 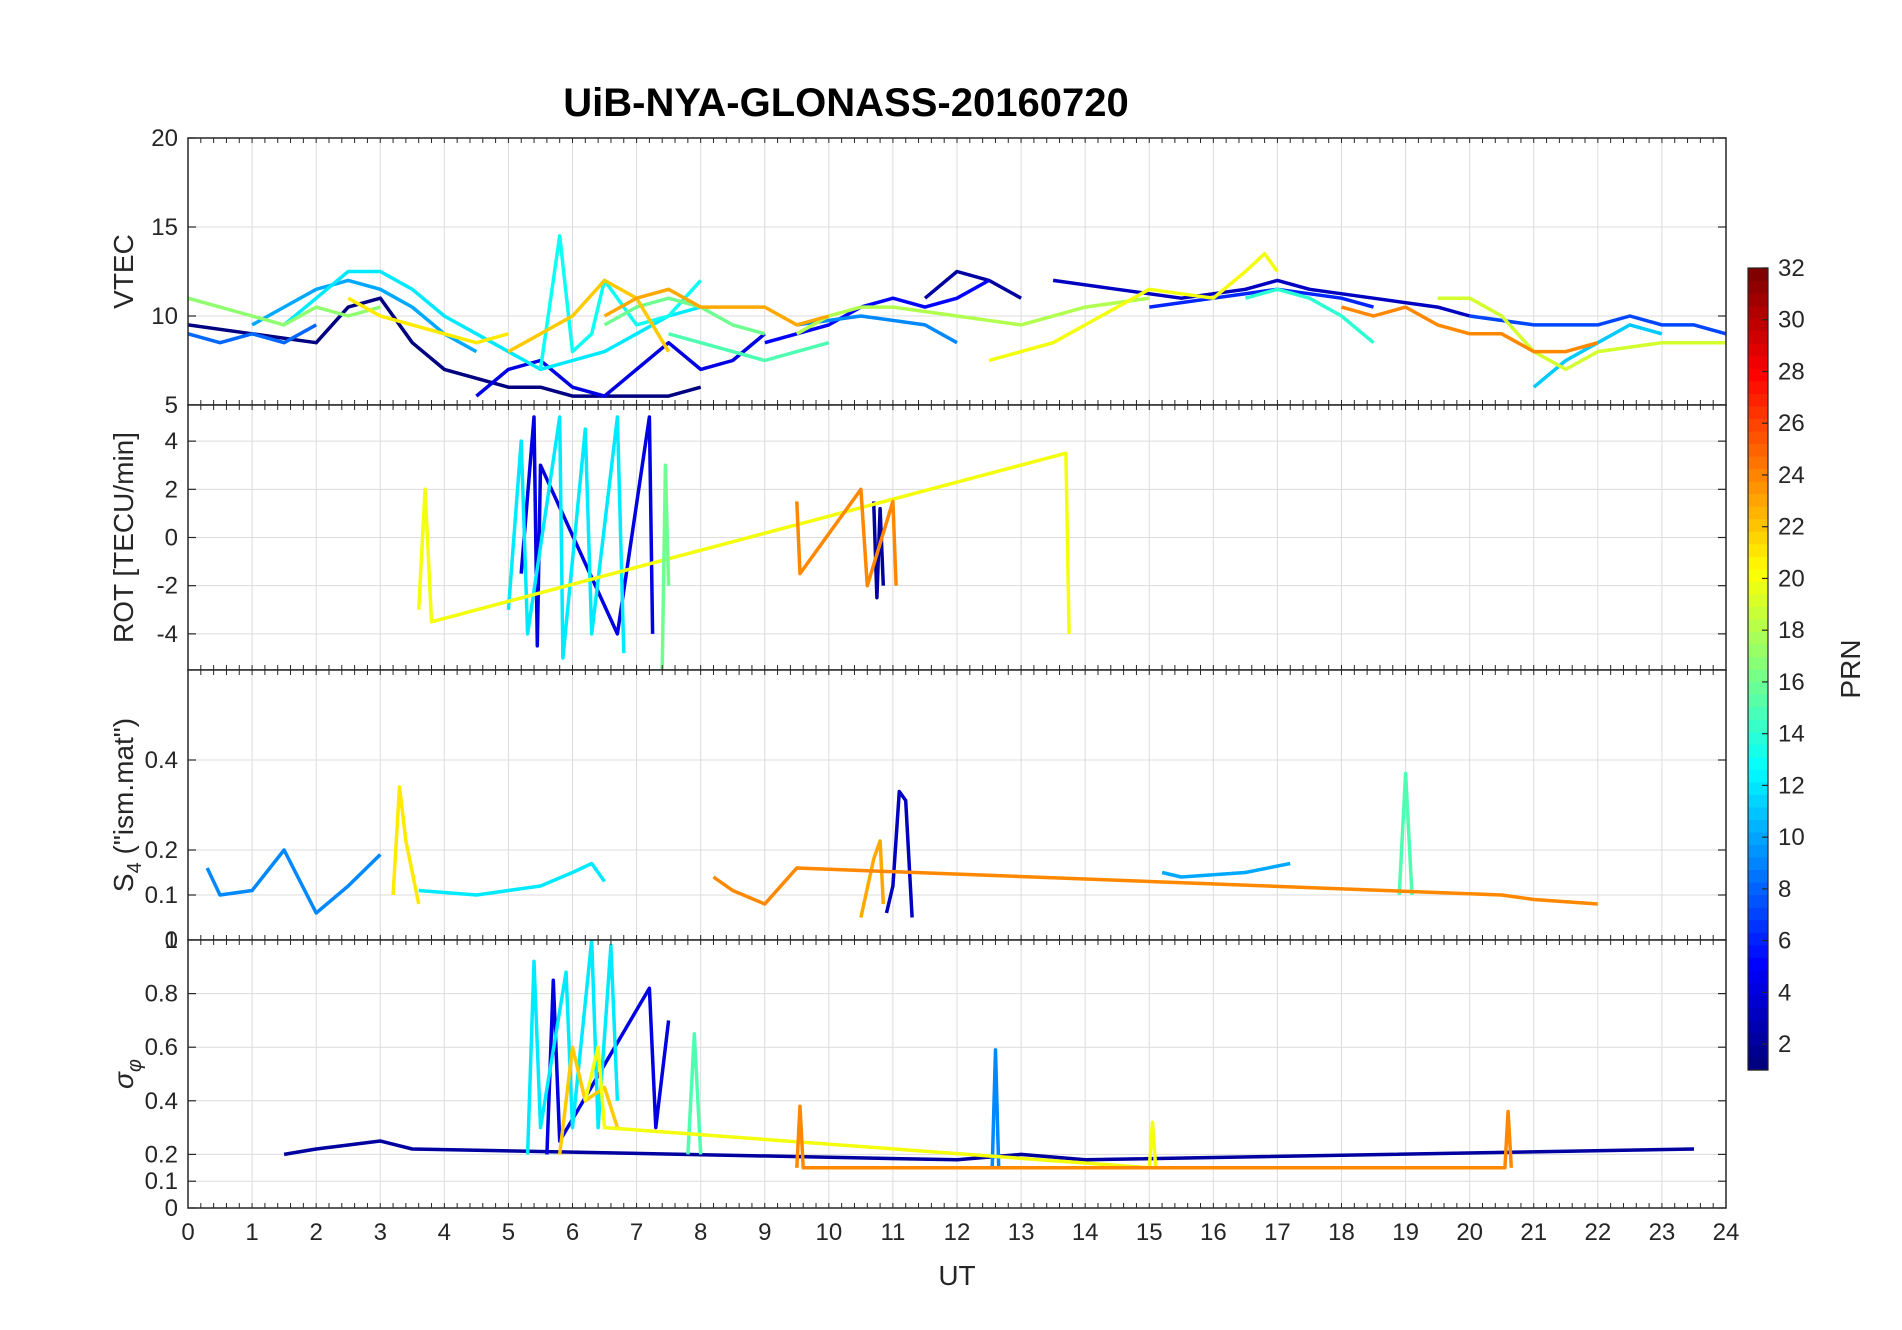 What do you see at coordinates (1791, 630) in the screenshot?
I see `colorbar-tick-label: 18` at bounding box center [1791, 630].